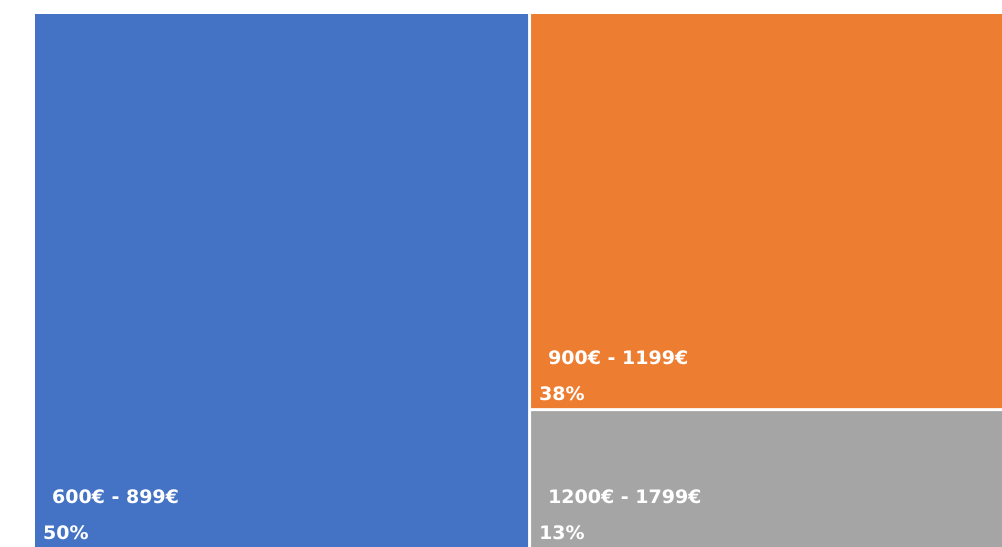 This screenshot has height=547, width=1002. I want to click on tile, so click(766, 479).